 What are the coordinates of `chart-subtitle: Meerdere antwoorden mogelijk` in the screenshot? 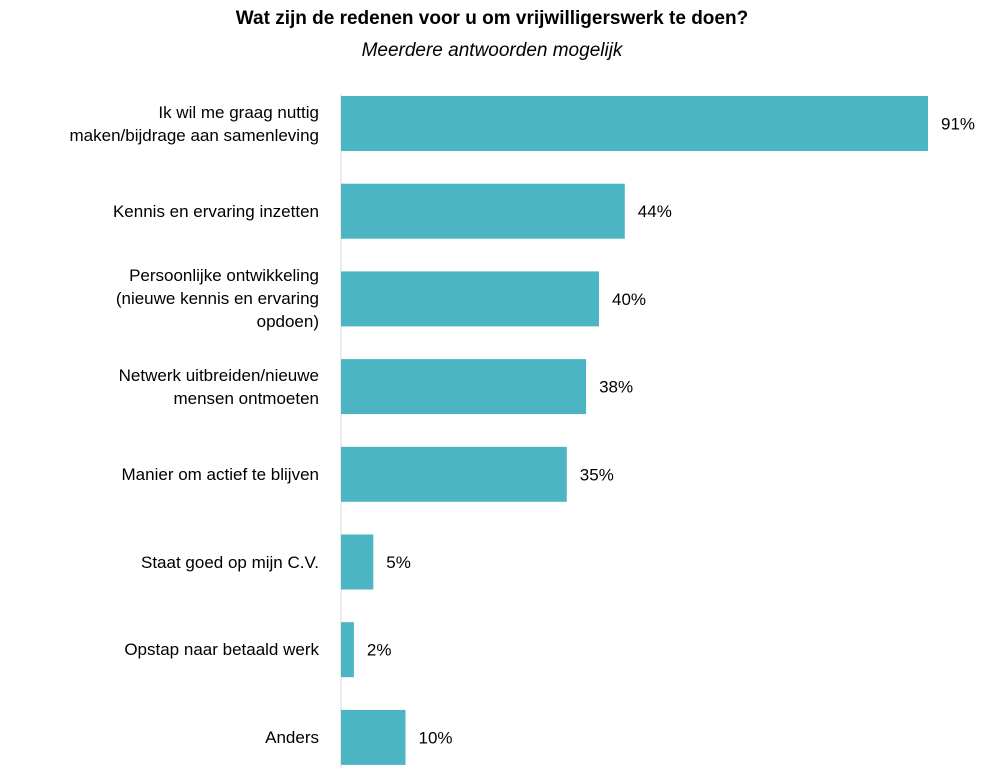 It's located at (492, 50).